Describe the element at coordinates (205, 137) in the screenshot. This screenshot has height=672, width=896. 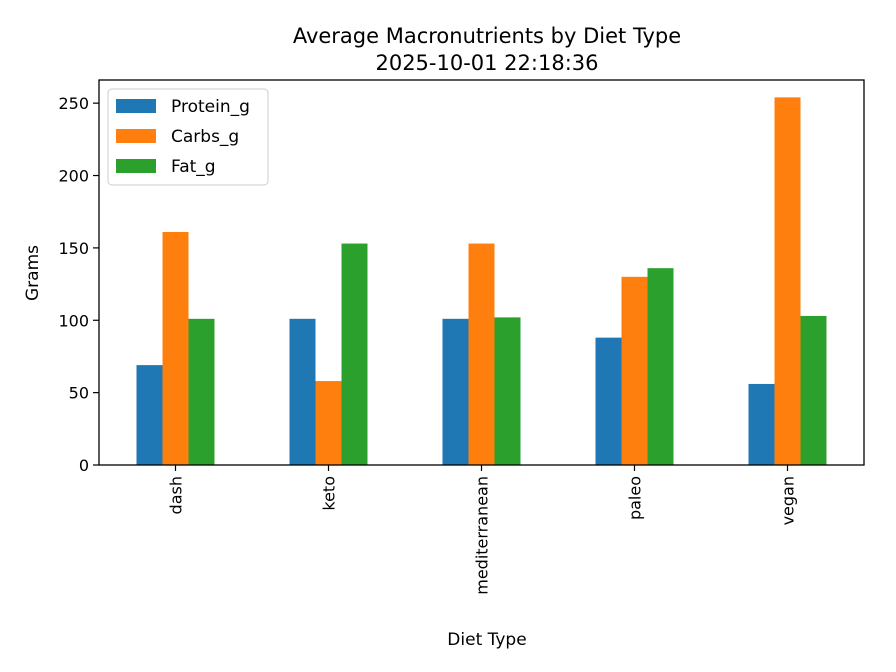
I see `legend-label-carbs-g: Carbs_g` at that location.